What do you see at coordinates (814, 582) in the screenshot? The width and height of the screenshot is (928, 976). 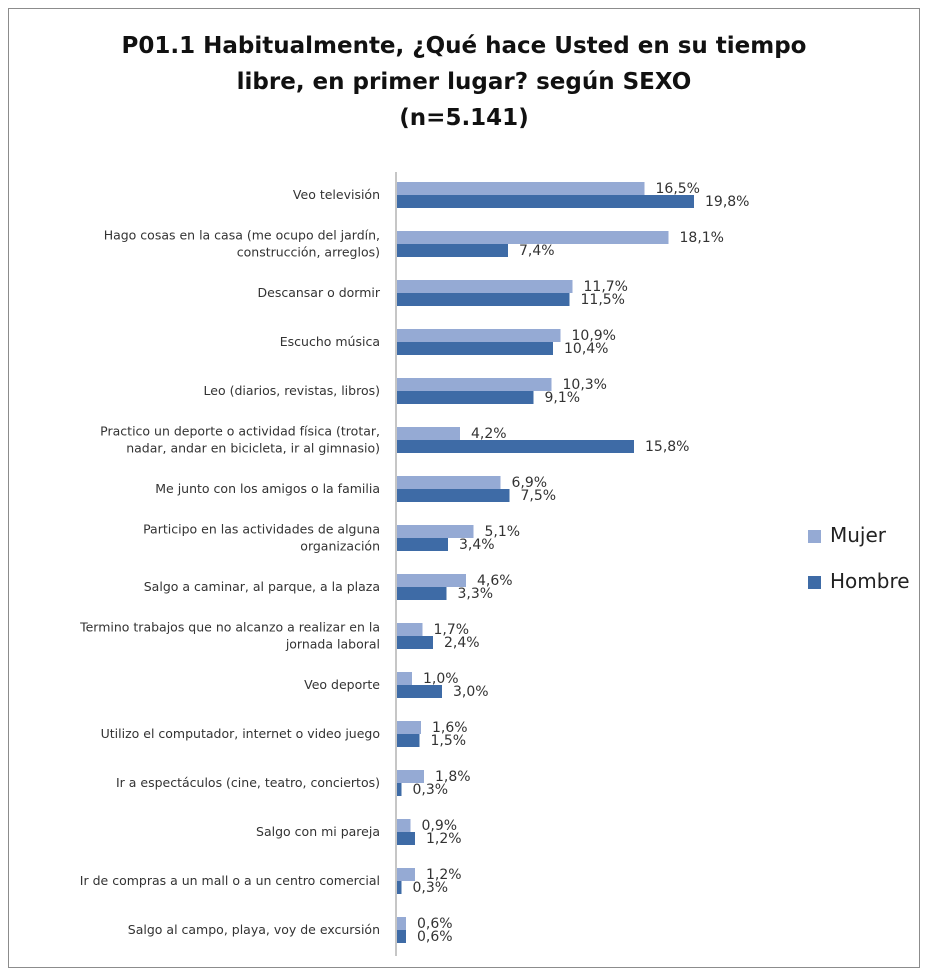 I see `legend-swatch-hombre` at bounding box center [814, 582].